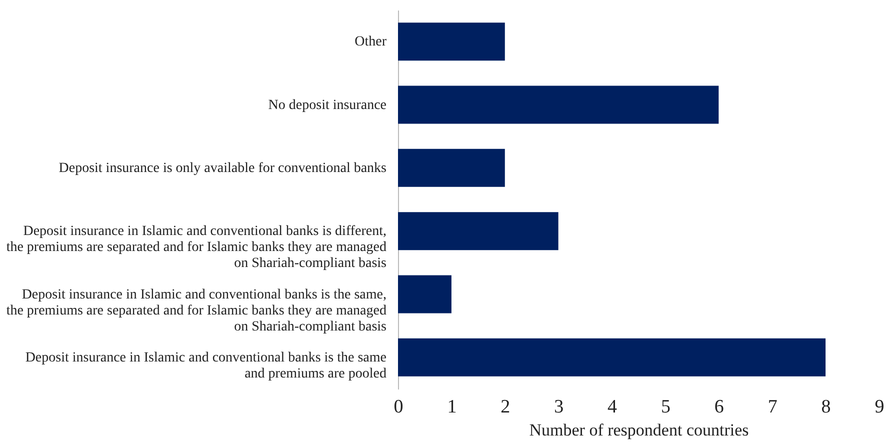 The image size is (896, 443). What do you see at coordinates (196, 310) in the screenshot?
I see `y-tick-label: Deposit insurance in Islamic and conventional banks is the same, the premiums are separated and for Islamic banks they are managed on Shariah-compliant basis` at bounding box center [196, 310].